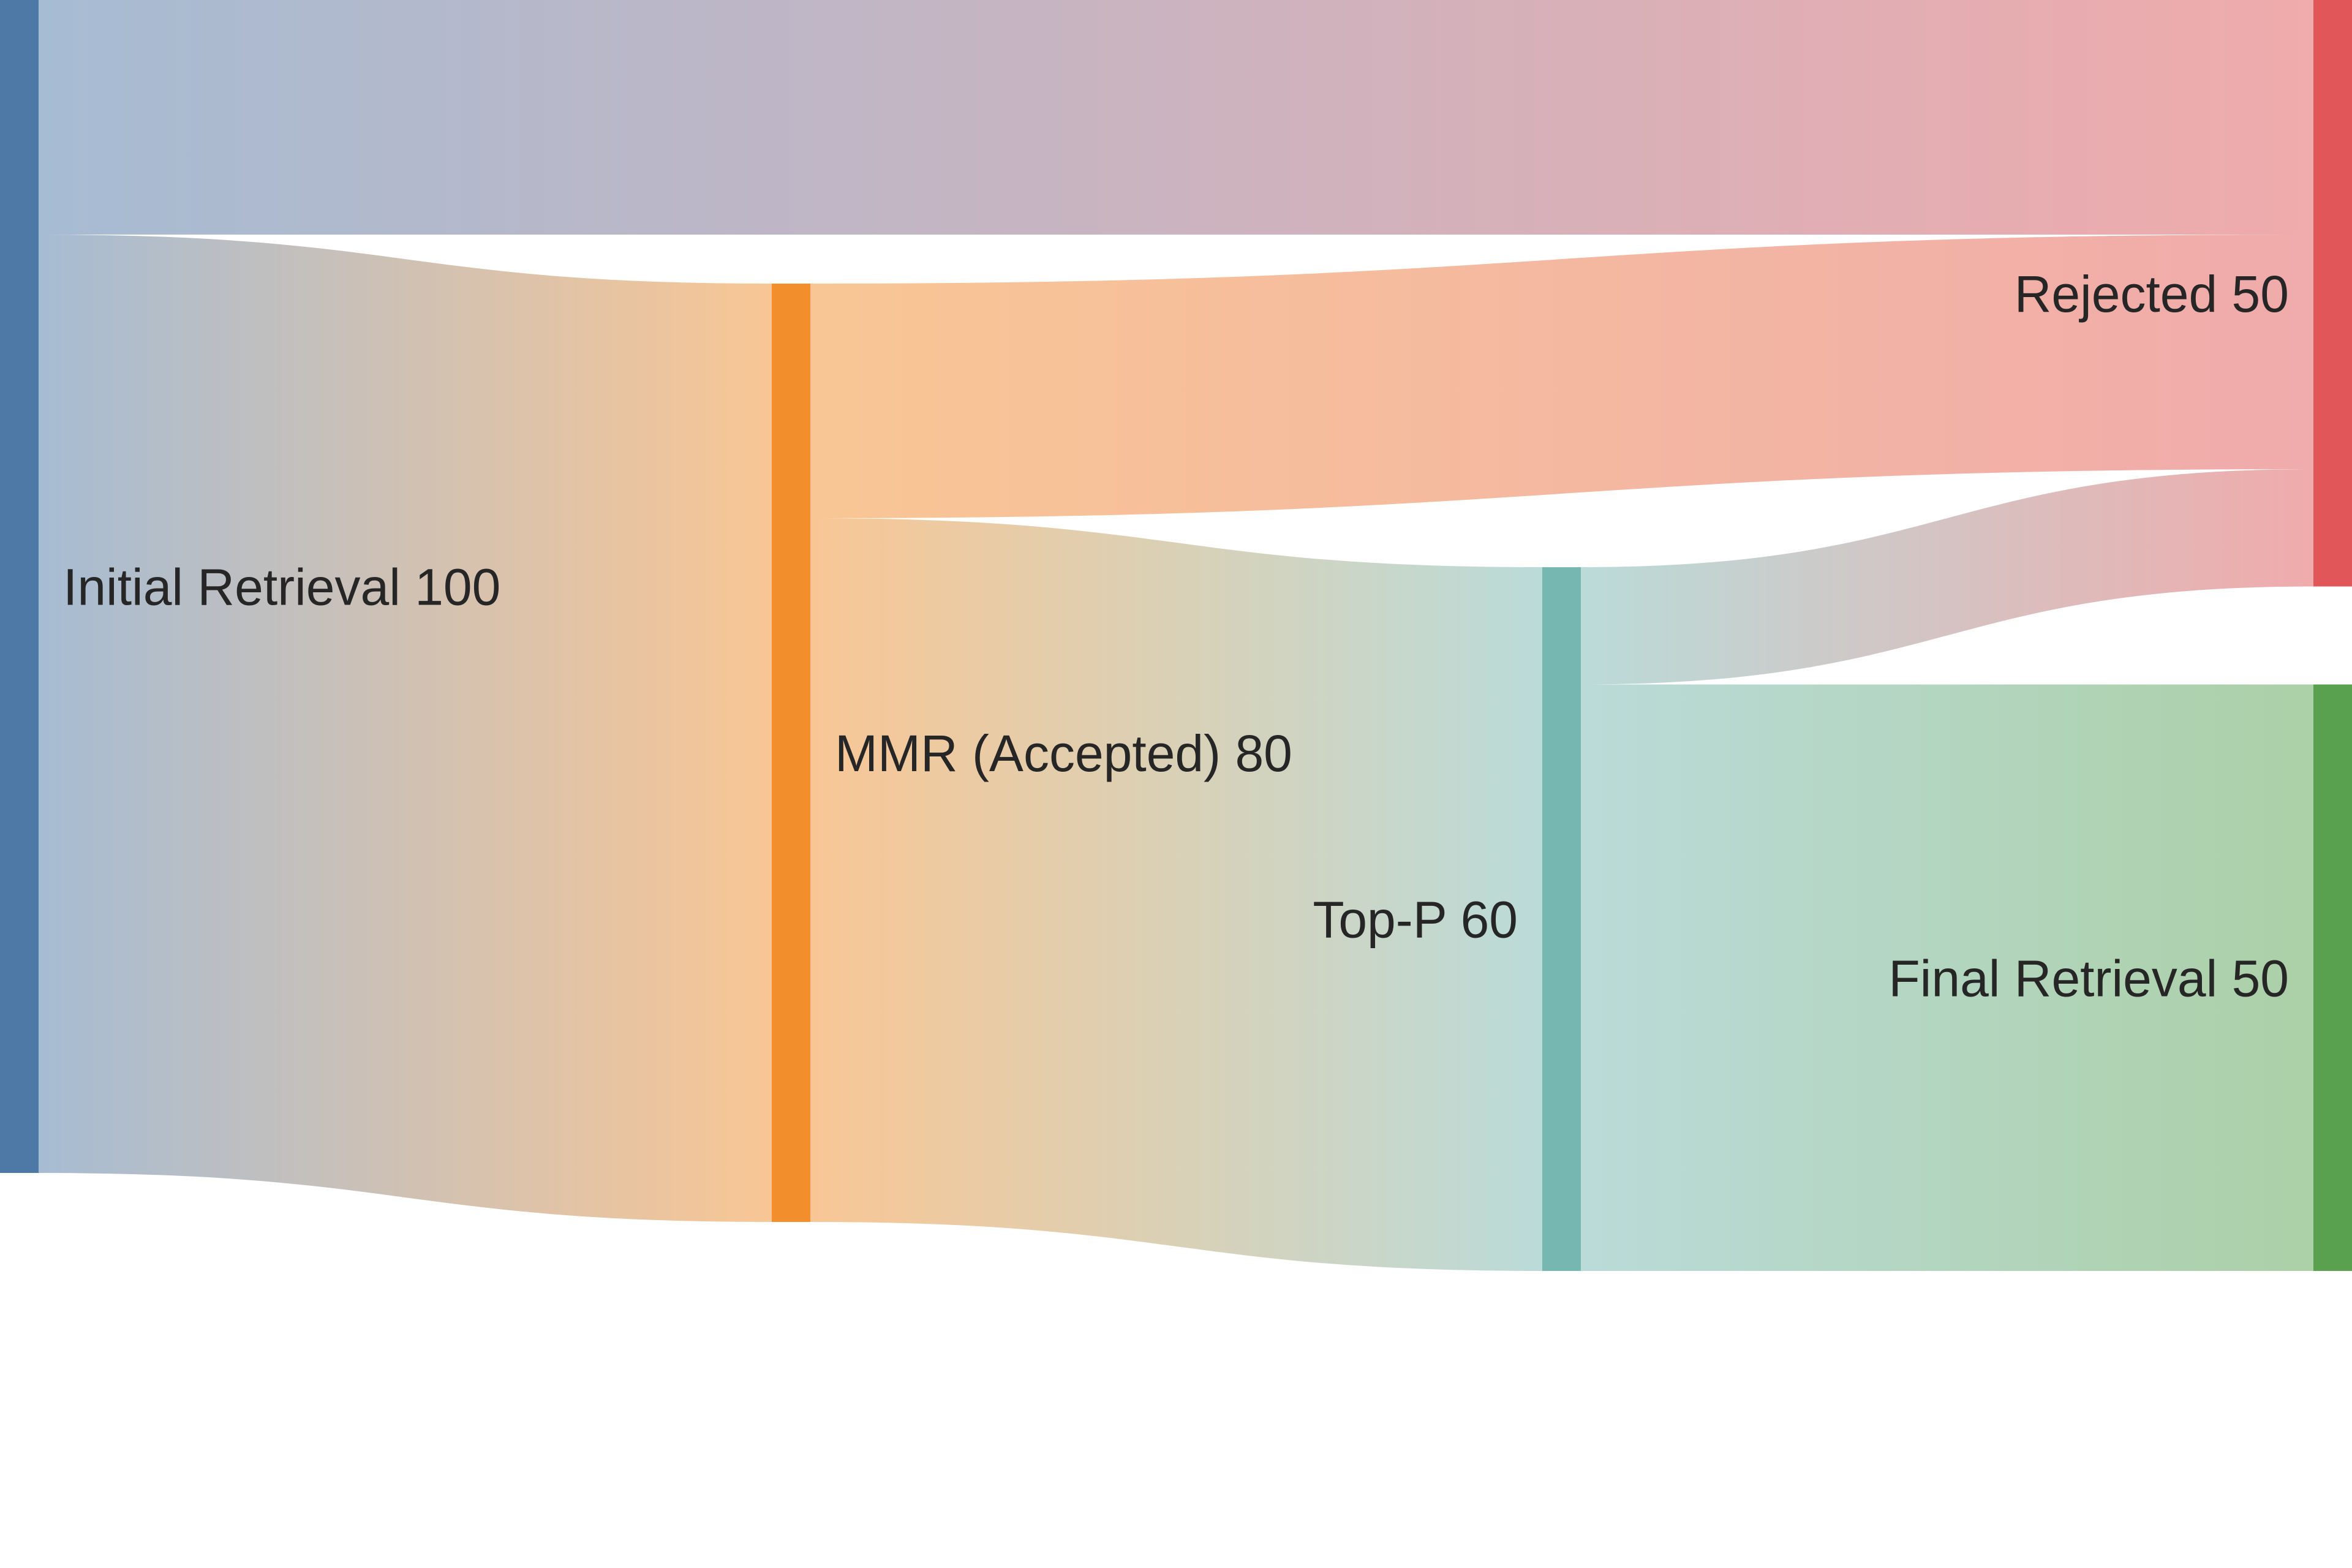 The width and height of the screenshot is (2352, 1568). What do you see at coordinates (1562, 919) in the screenshot?
I see `node-topp` at bounding box center [1562, 919].